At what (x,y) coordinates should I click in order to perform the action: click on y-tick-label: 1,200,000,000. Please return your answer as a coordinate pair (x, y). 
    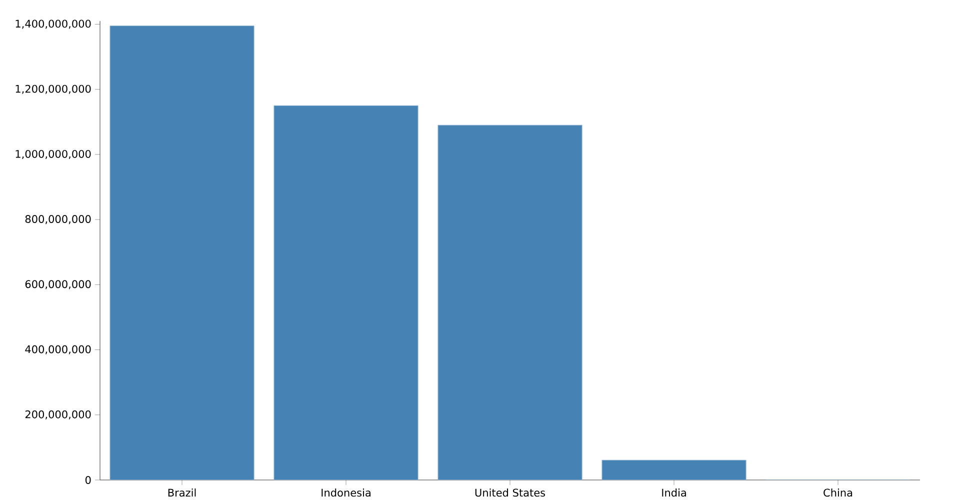
    Looking at the image, I should click on (53, 89).